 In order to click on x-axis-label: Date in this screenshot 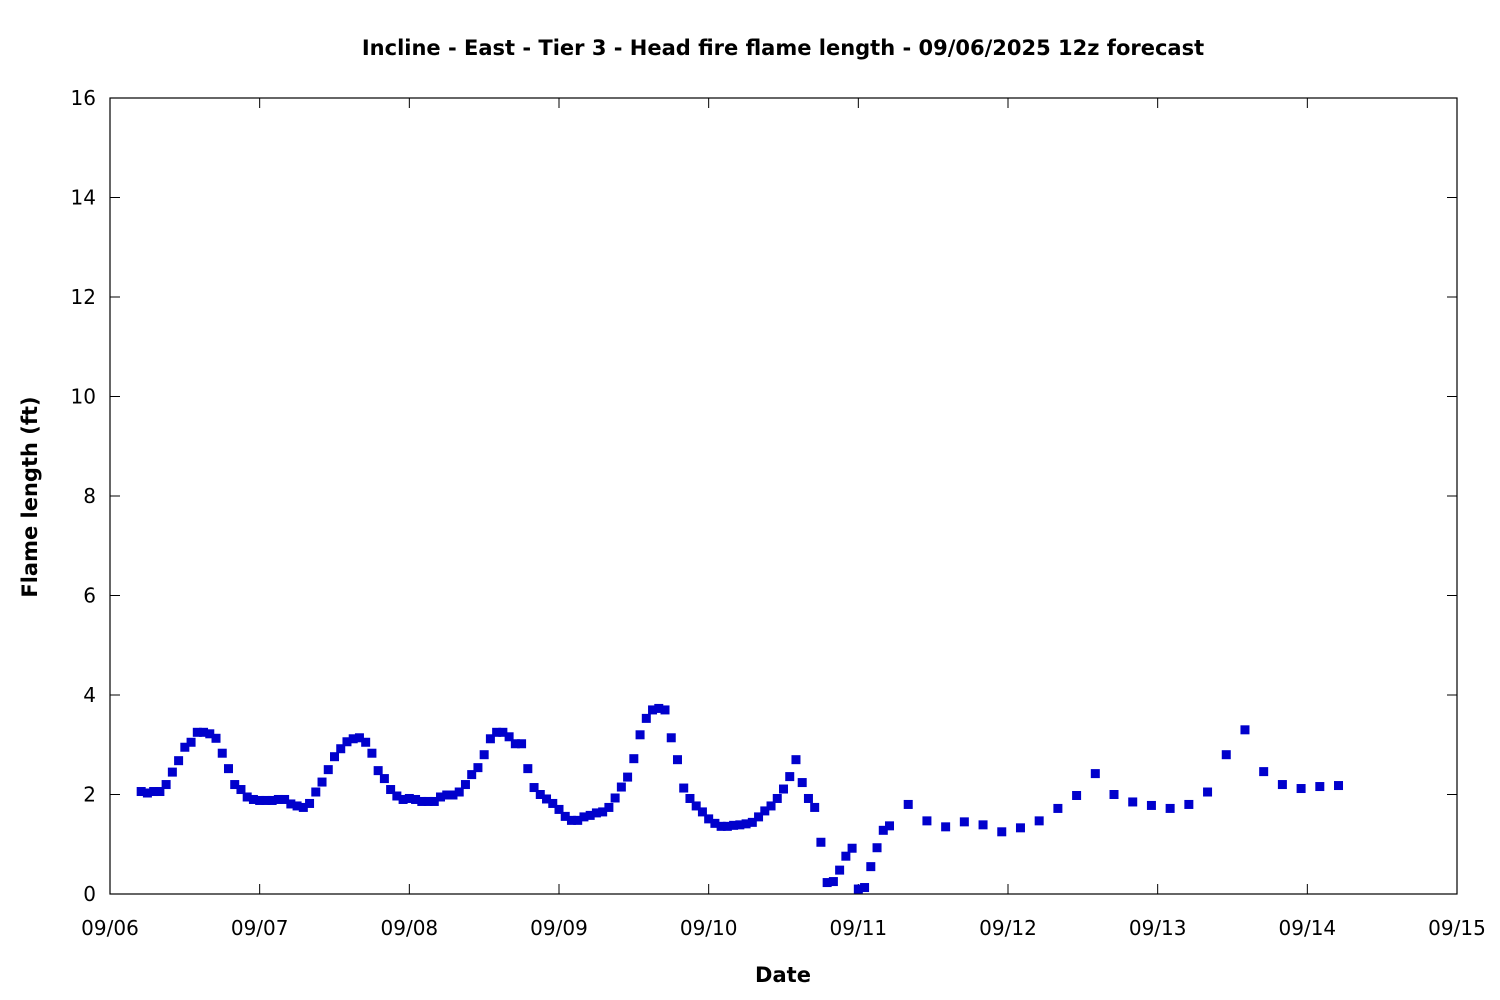, I will do `click(783, 975)`.